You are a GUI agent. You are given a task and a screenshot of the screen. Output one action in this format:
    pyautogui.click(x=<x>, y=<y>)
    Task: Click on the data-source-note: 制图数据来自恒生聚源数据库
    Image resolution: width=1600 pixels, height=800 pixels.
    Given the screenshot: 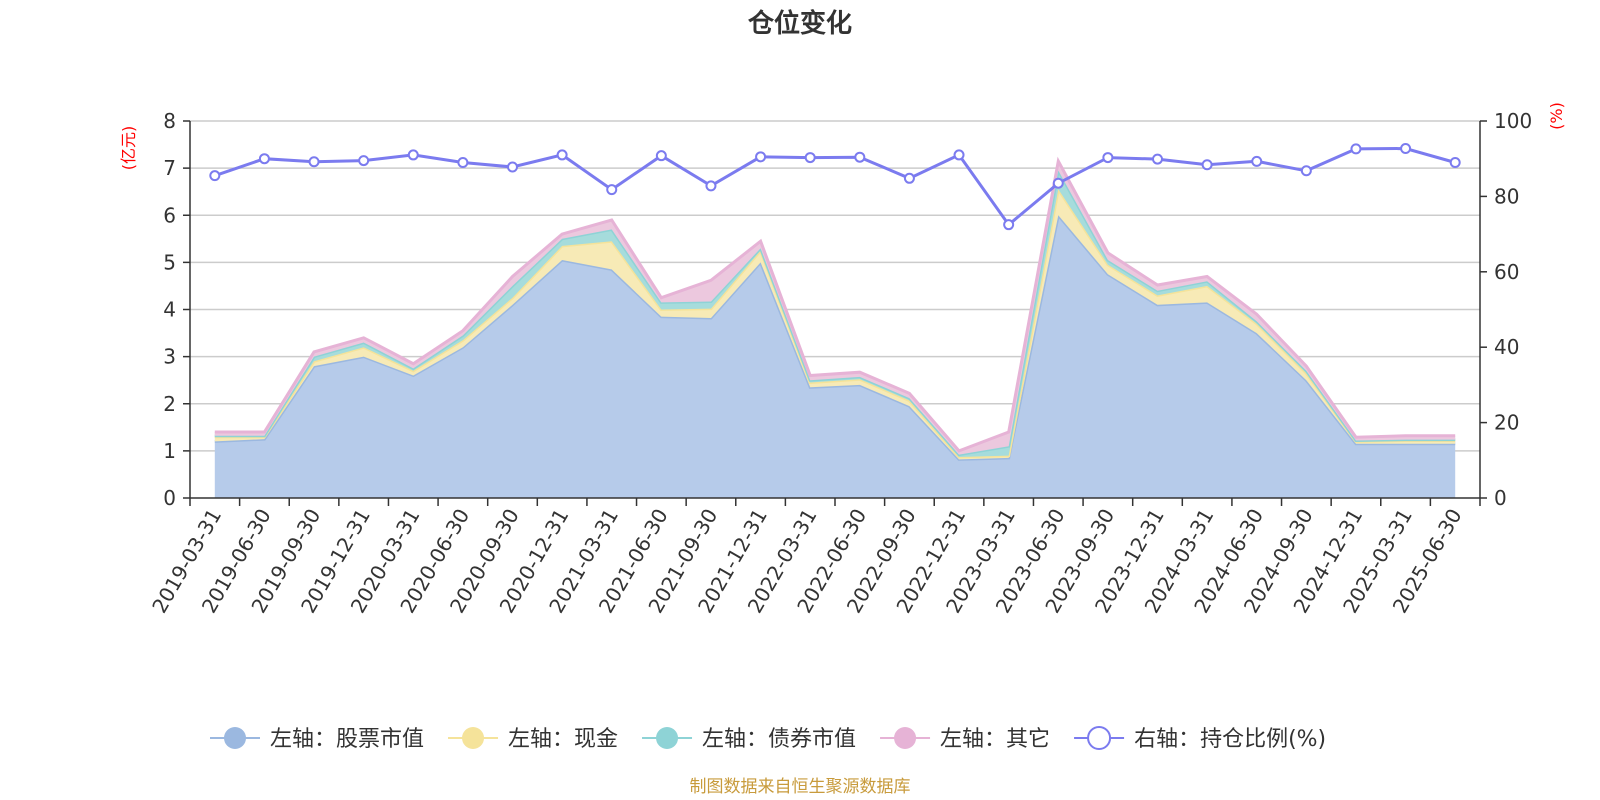 What is the action you would take?
    pyautogui.click(x=800, y=787)
    